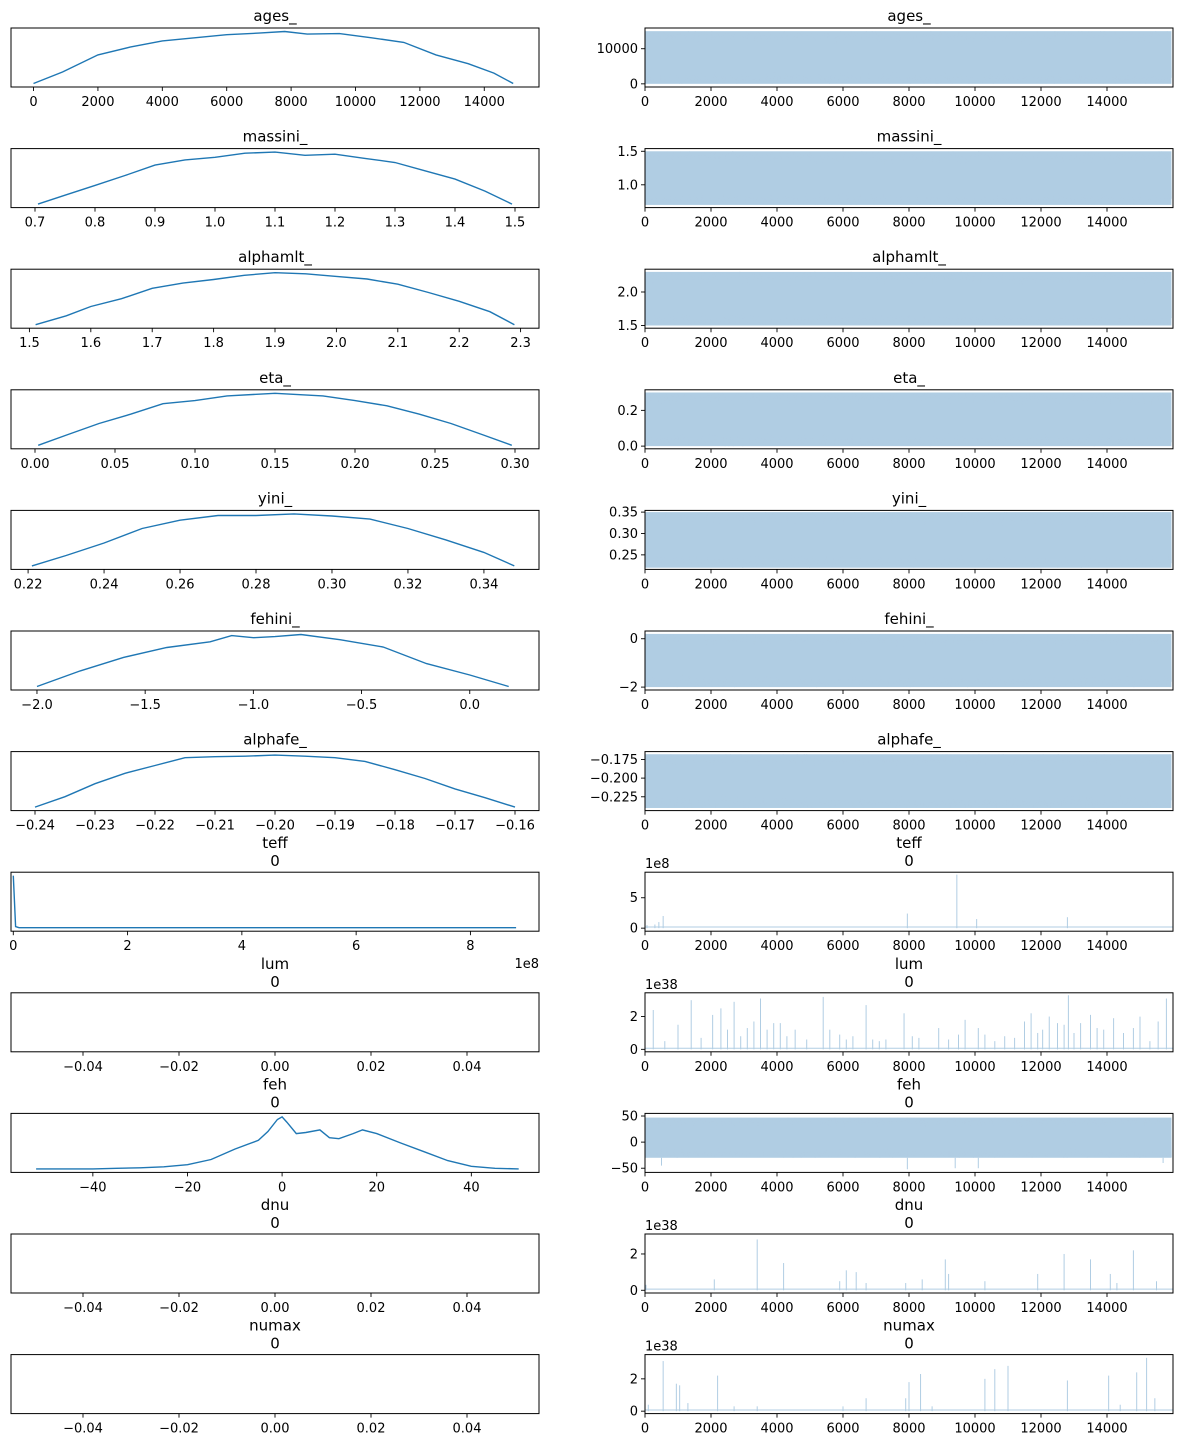 The width and height of the screenshot is (1182, 1448). What do you see at coordinates (179, 1308) in the screenshot?
I see `posterior-dnu-xtick-label: −0.02` at bounding box center [179, 1308].